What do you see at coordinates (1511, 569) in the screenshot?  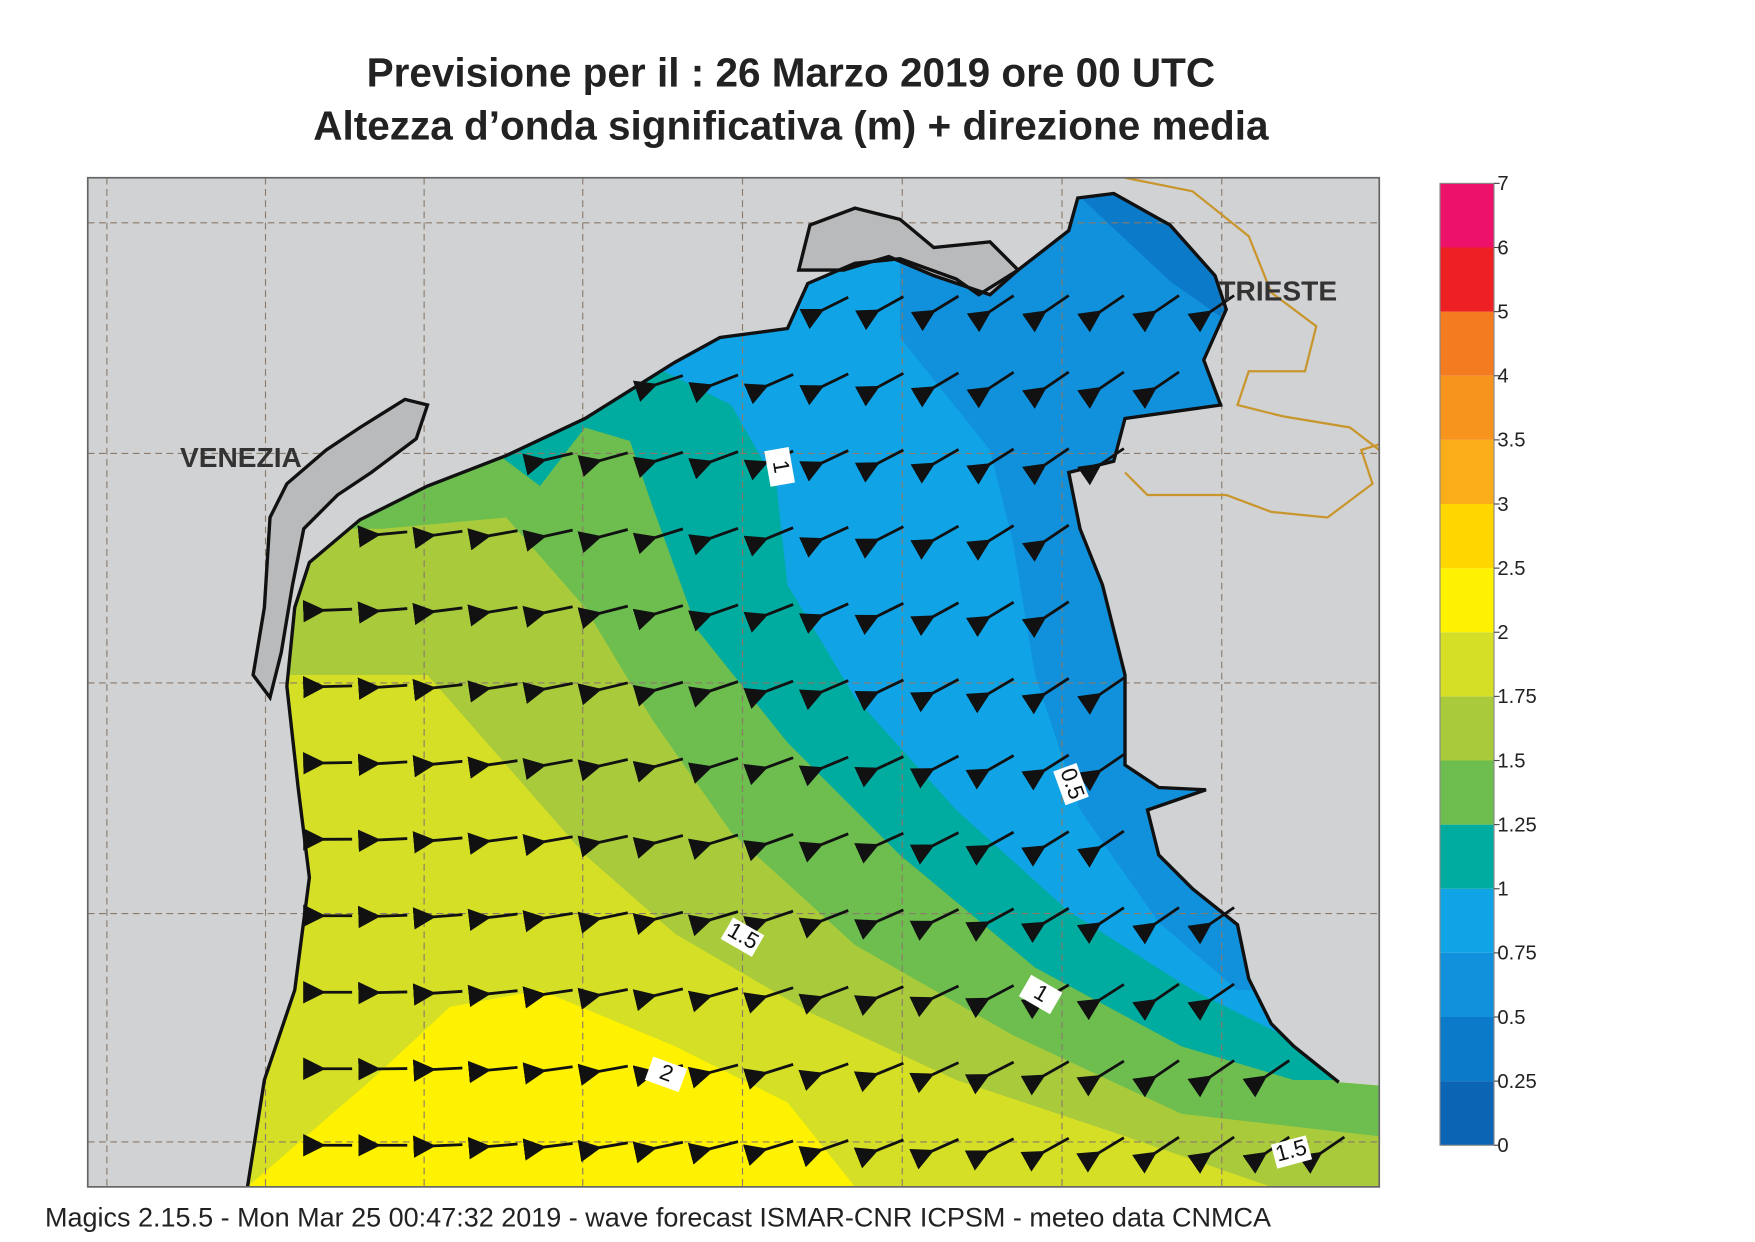 I see `colorbar-label: 2.5` at bounding box center [1511, 569].